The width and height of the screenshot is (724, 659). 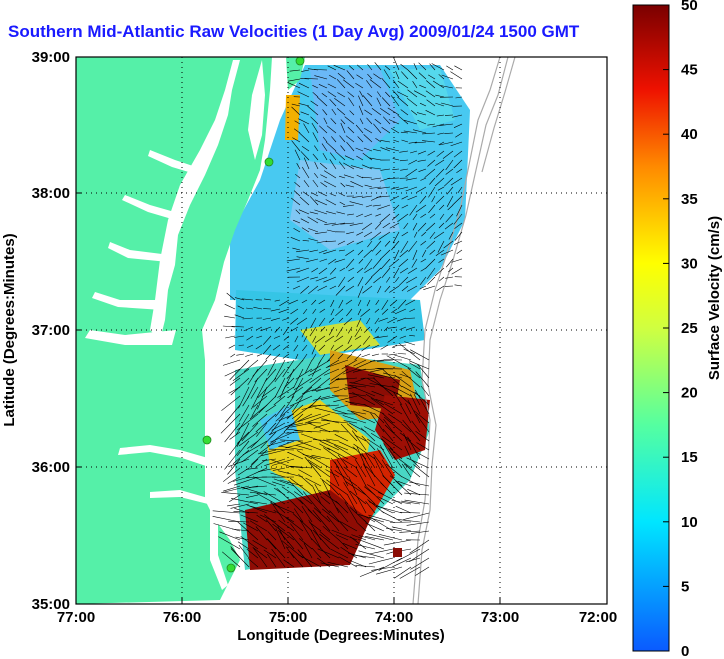 I want to click on radar-stations, so click(x=253, y=315).